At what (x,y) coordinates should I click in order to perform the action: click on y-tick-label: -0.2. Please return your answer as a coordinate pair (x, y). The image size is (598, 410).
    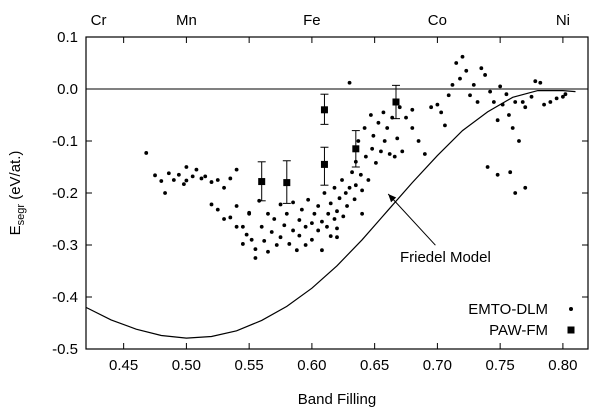
    Looking at the image, I should click on (65, 193).